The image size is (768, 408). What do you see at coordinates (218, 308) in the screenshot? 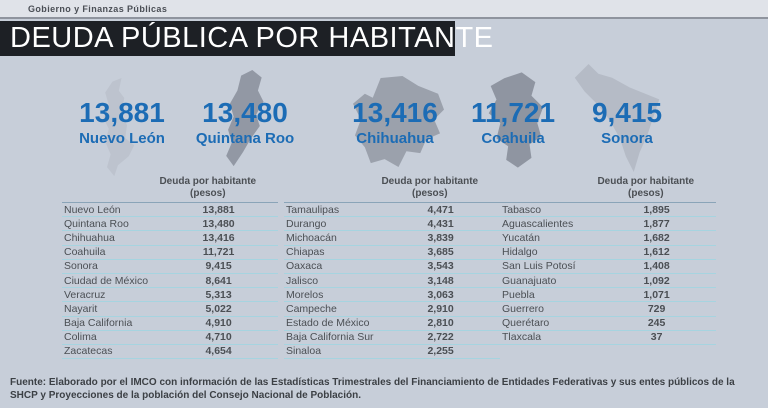
I see `debt-value: 5,022` at bounding box center [218, 308].